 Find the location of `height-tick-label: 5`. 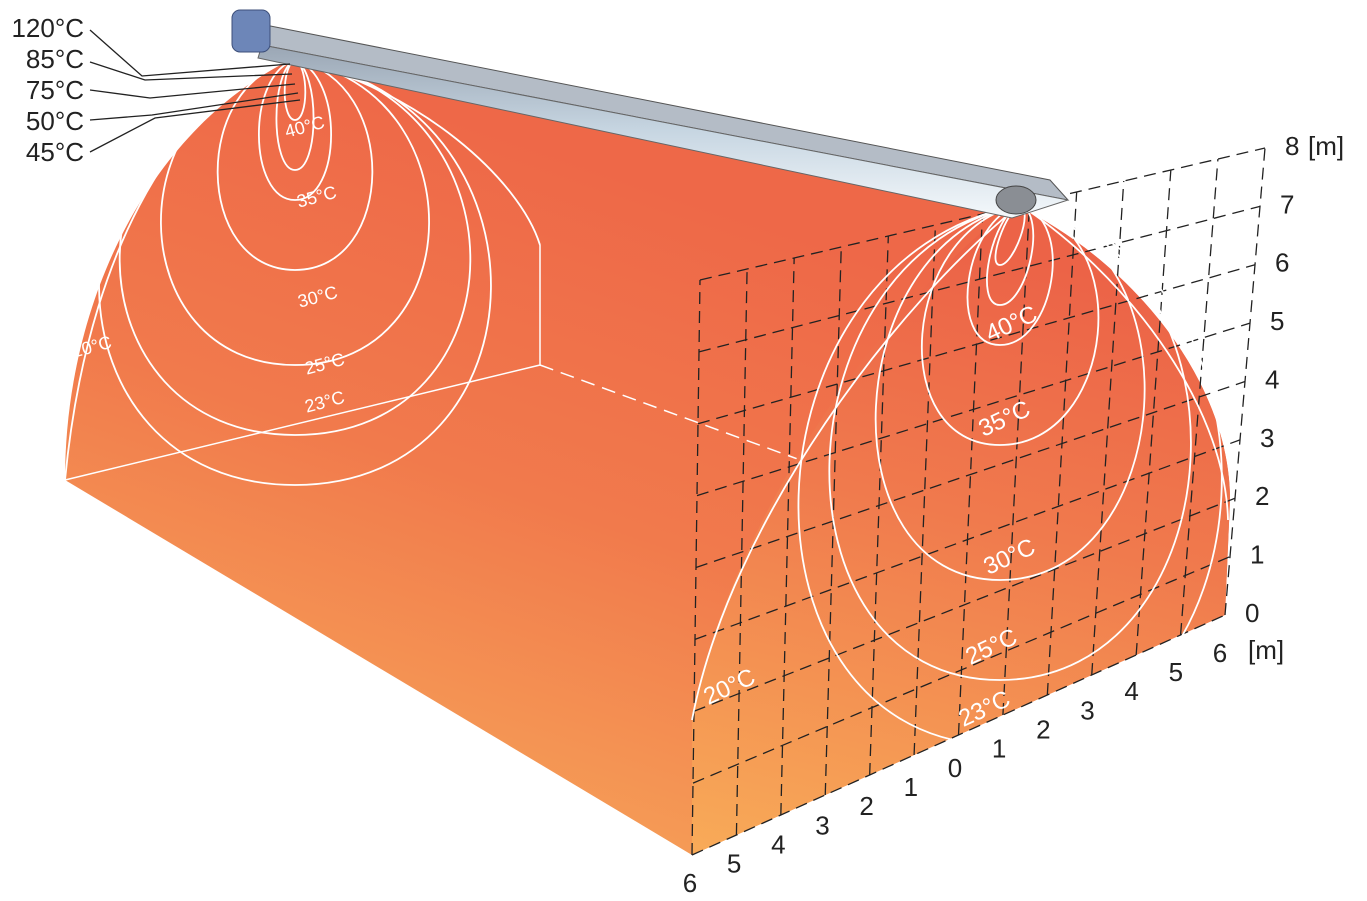

height-tick-label: 5 is located at coordinates (1277, 321).